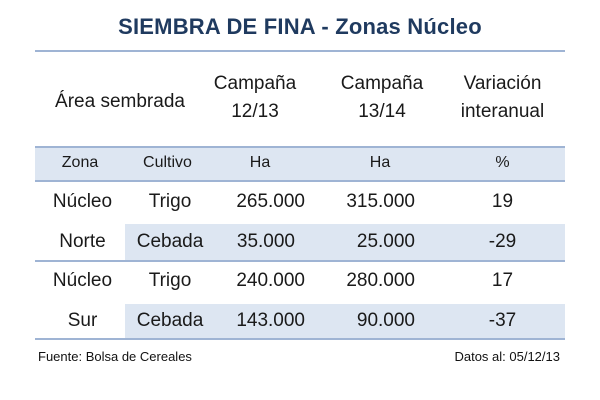 This screenshot has width=600, height=400. Describe the element at coordinates (260, 162) in the screenshot. I see `subheader-ha-1213: Ha` at that location.